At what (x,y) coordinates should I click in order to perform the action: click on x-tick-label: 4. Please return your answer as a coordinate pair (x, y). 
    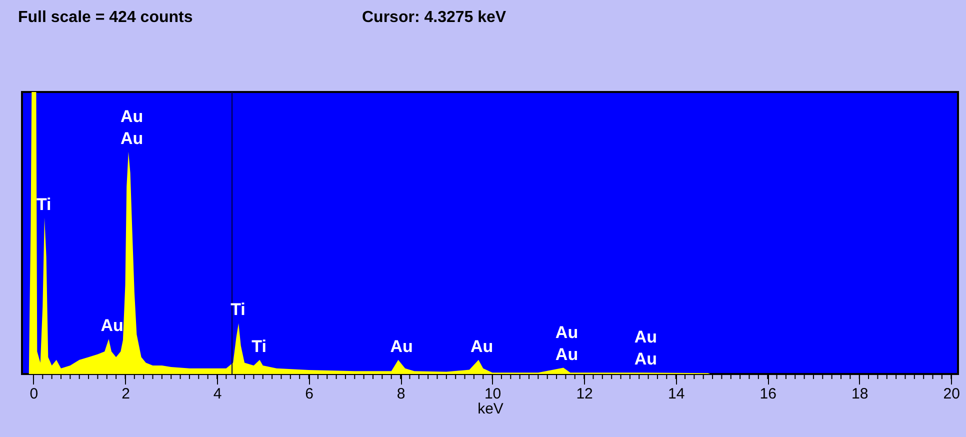
    Looking at the image, I should click on (217, 394).